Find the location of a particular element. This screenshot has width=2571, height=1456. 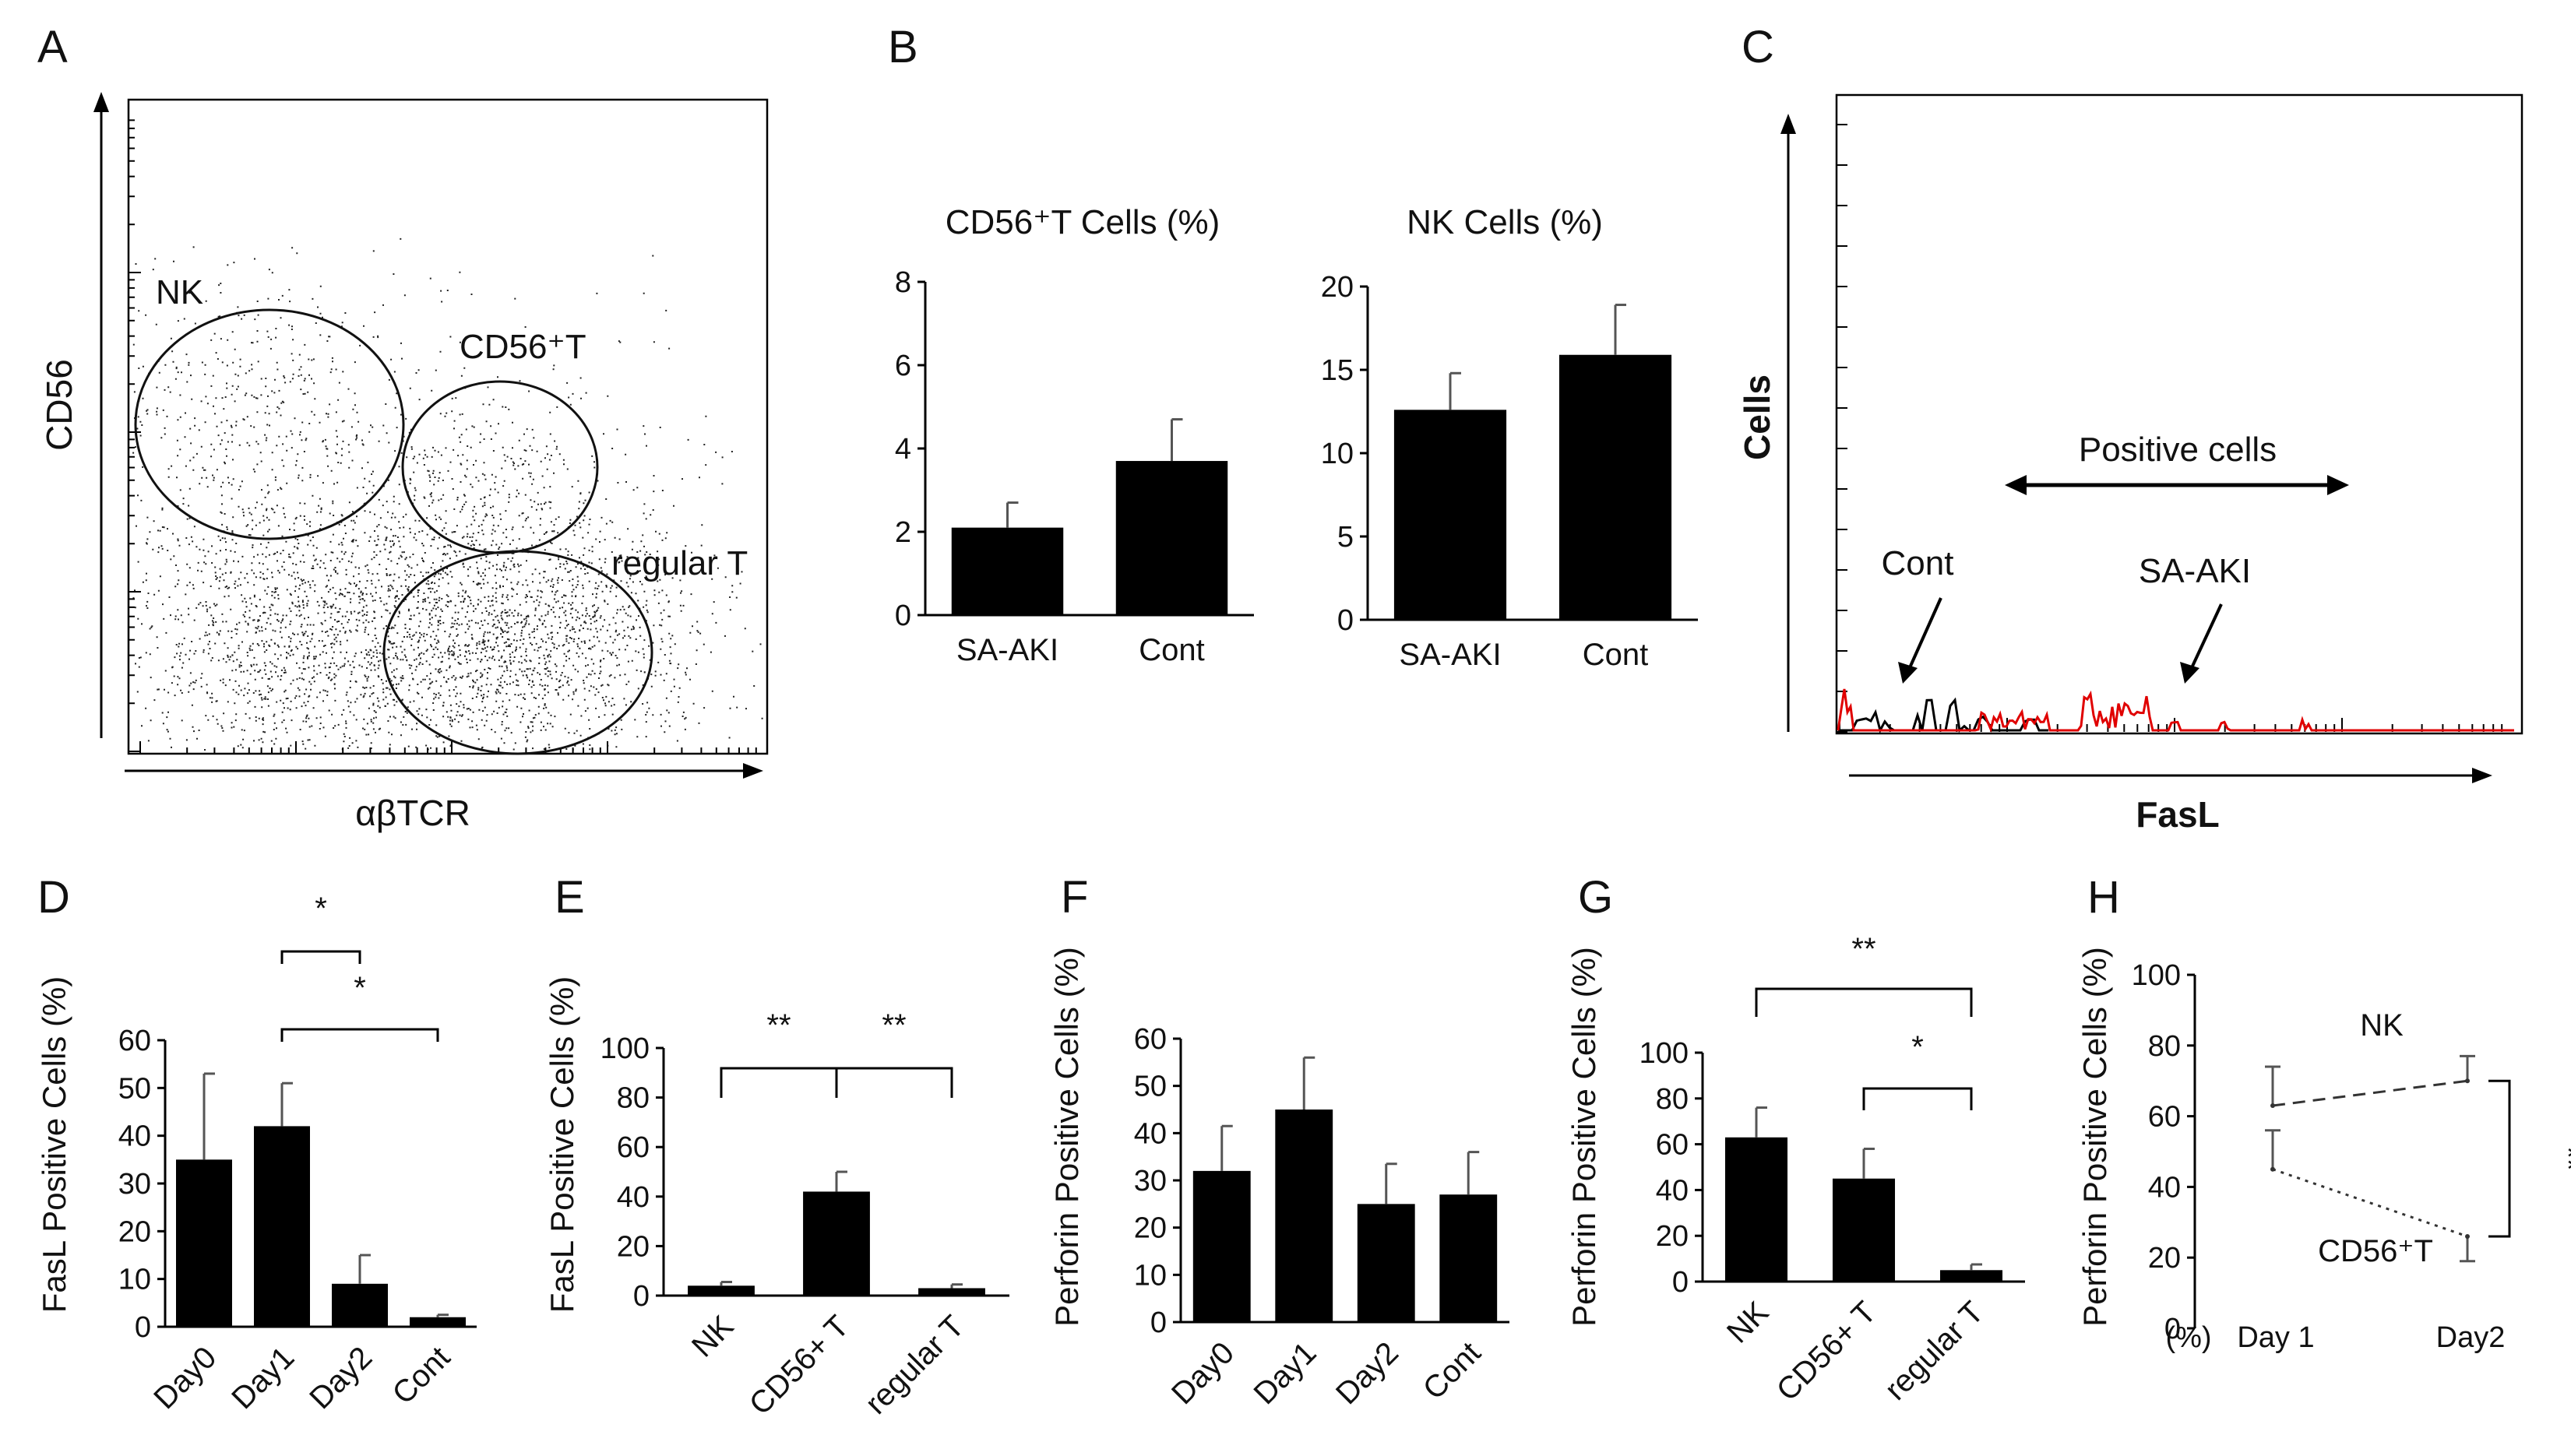

series-label-cd56t: CD56⁺T is located at coordinates (2375, 1251).